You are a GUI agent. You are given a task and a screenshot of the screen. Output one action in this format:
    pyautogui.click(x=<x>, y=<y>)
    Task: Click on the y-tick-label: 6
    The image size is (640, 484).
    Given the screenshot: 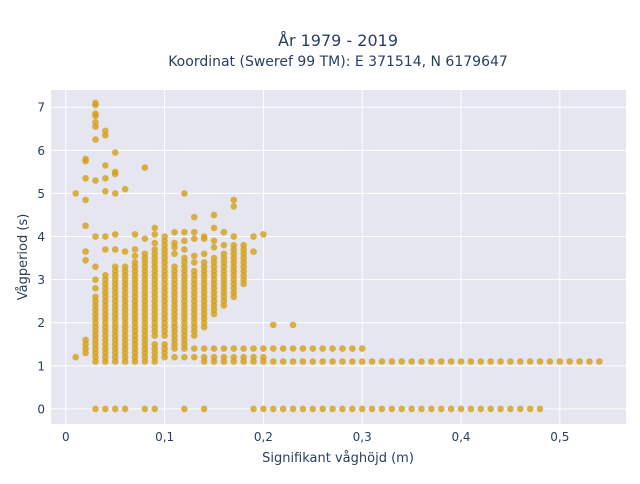 What is the action you would take?
    pyautogui.click(x=41, y=151)
    